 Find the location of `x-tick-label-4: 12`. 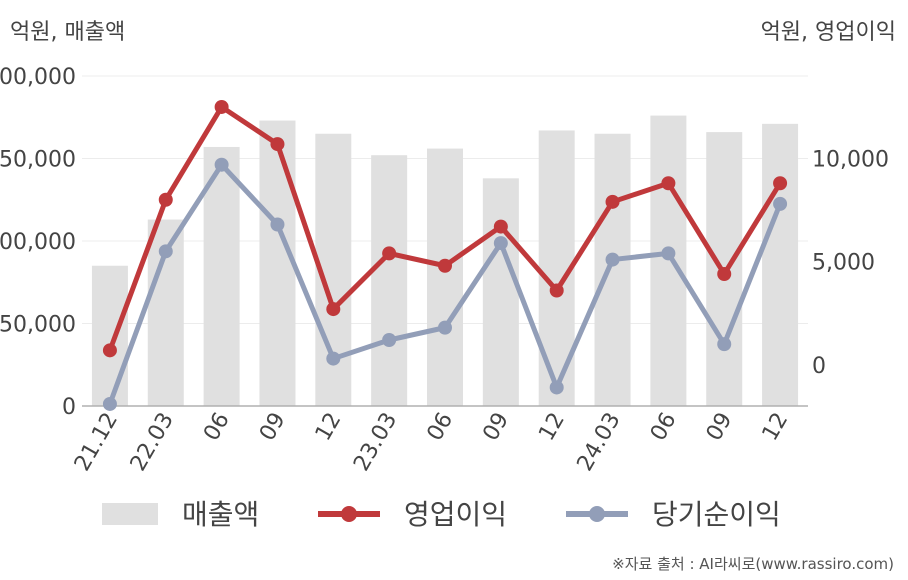

x-tick-label-4: 12 is located at coordinates (329, 427).